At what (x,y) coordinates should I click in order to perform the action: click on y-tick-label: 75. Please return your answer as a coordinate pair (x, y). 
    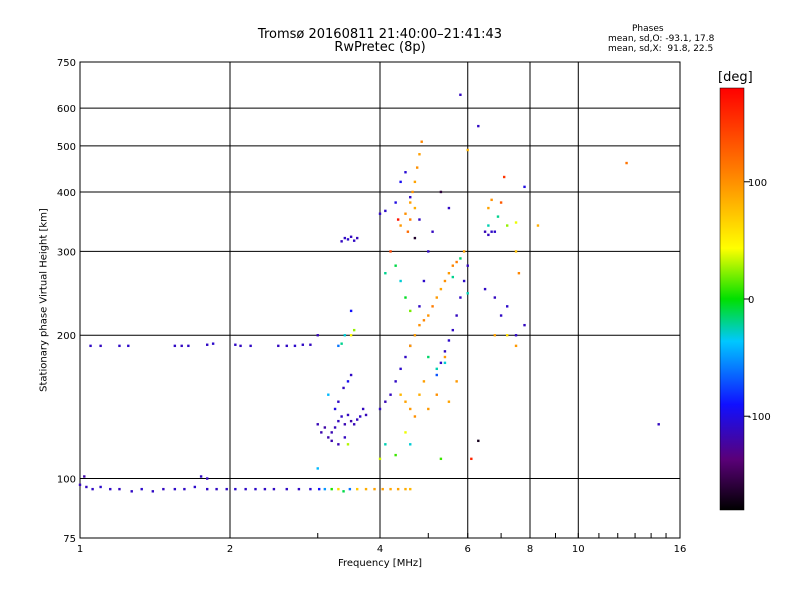
    Looking at the image, I should click on (69, 539).